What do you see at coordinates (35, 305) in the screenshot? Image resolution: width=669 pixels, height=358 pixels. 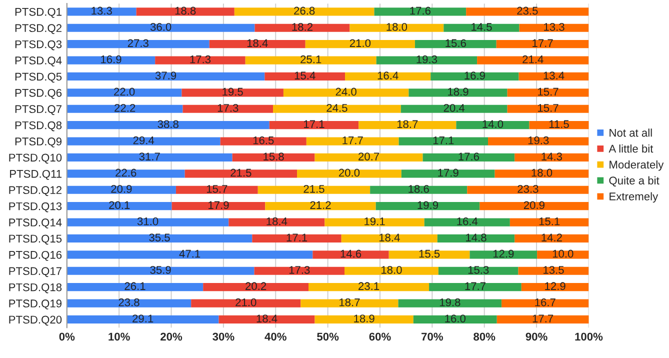 I see `y-tick-label: PTSD.Q19` at bounding box center [35, 305].